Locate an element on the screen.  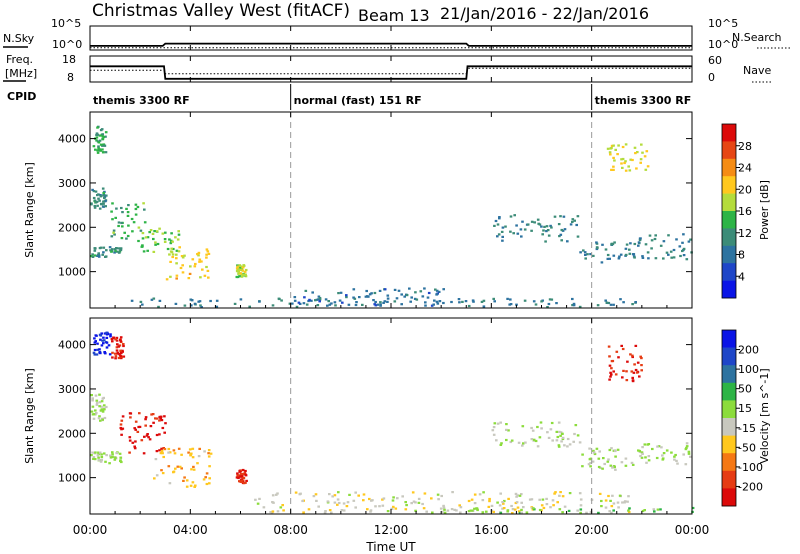
velocity-colorbar-swatch is located at coordinates (729, 339).